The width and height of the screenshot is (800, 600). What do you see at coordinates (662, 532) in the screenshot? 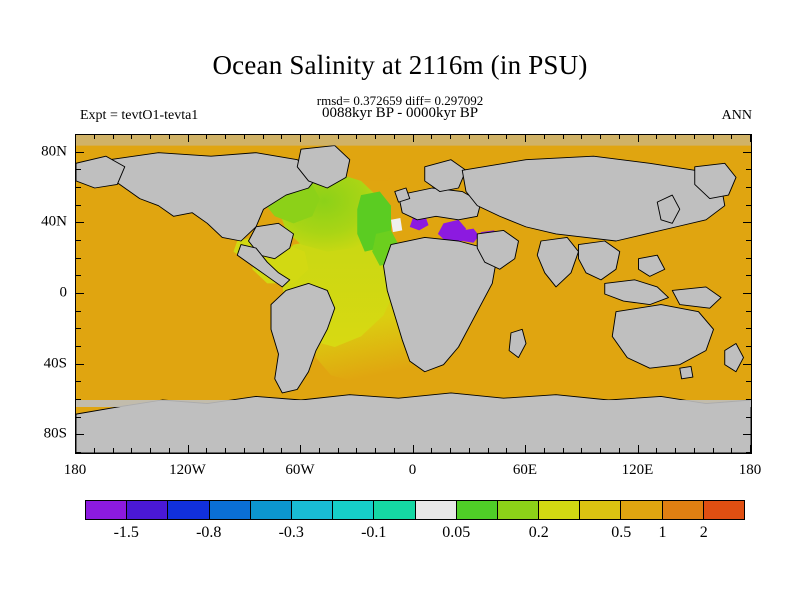
I see `colorbar-tick-label: 1` at bounding box center [662, 532].